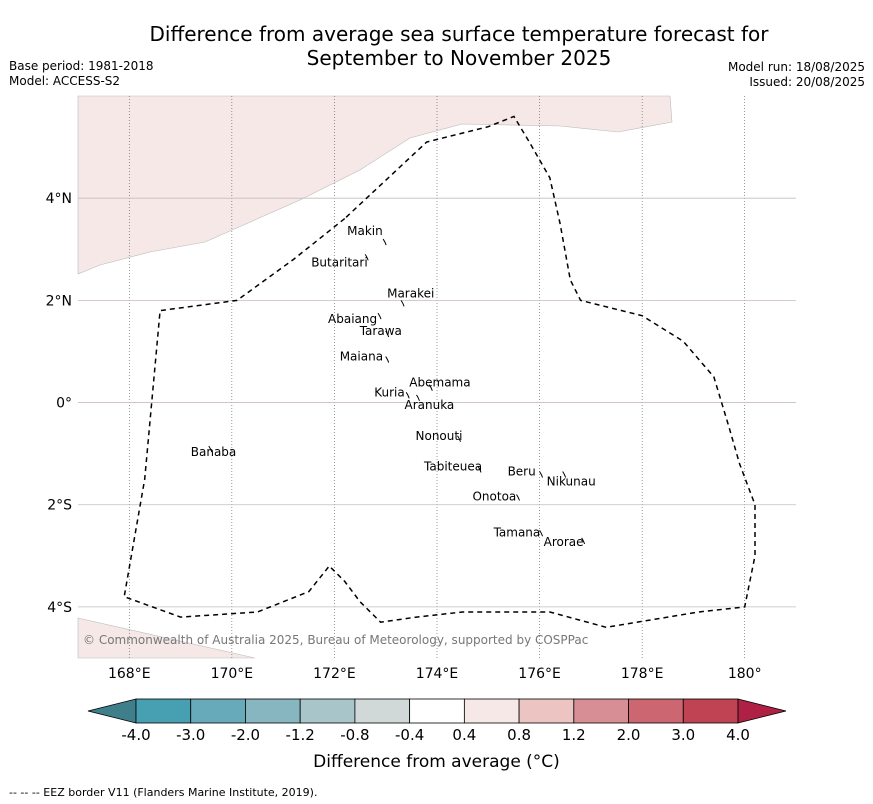 The height and width of the screenshot is (804, 873). I want to click on x-tick-label: 174°E, so click(437, 674).